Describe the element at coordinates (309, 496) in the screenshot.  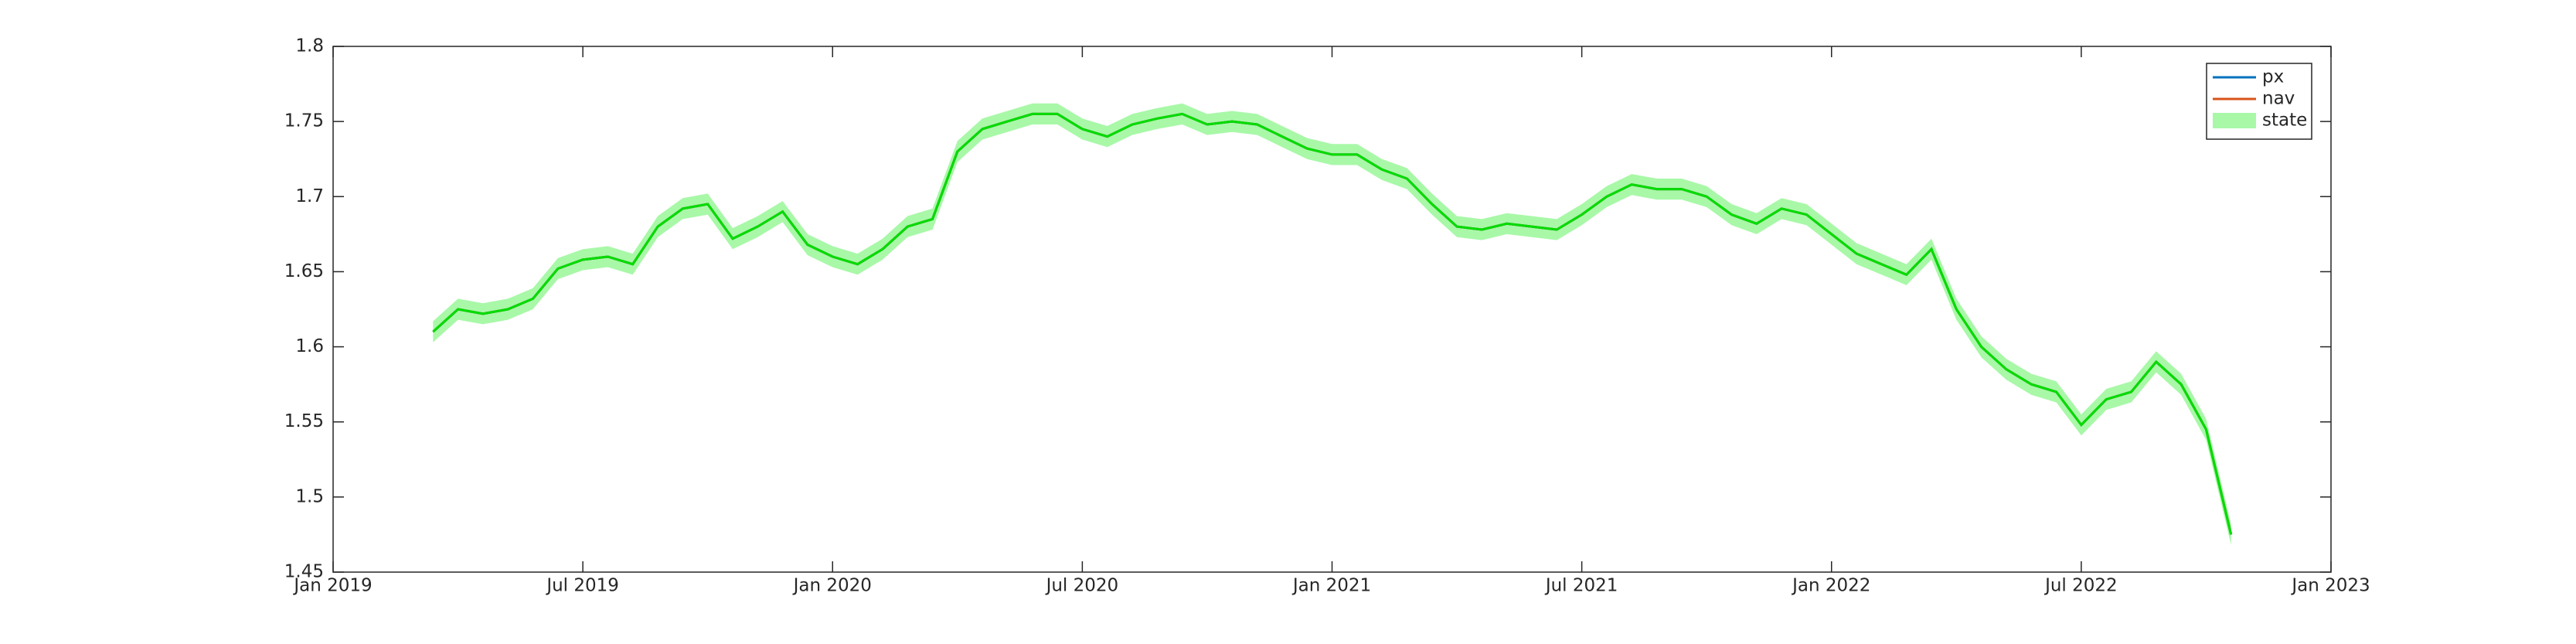
I see `y-tick-label: 1.5` at that location.